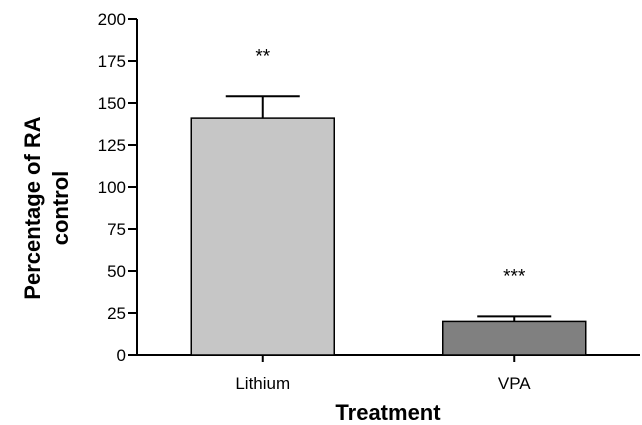 The height and width of the screenshot is (425, 642). Describe the element at coordinates (262, 236) in the screenshot. I see `bar-lithium` at that location.